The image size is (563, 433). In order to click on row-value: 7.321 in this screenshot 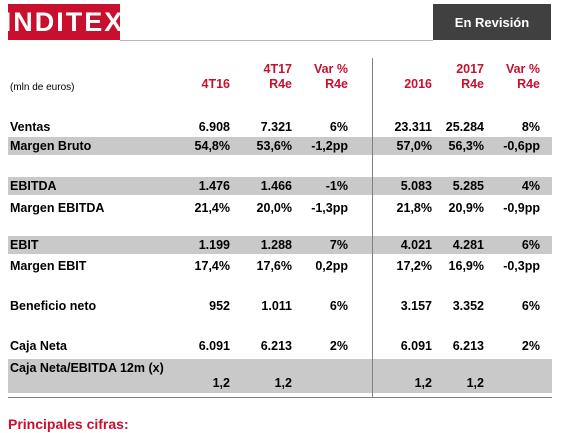, I will do `click(276, 127)`.